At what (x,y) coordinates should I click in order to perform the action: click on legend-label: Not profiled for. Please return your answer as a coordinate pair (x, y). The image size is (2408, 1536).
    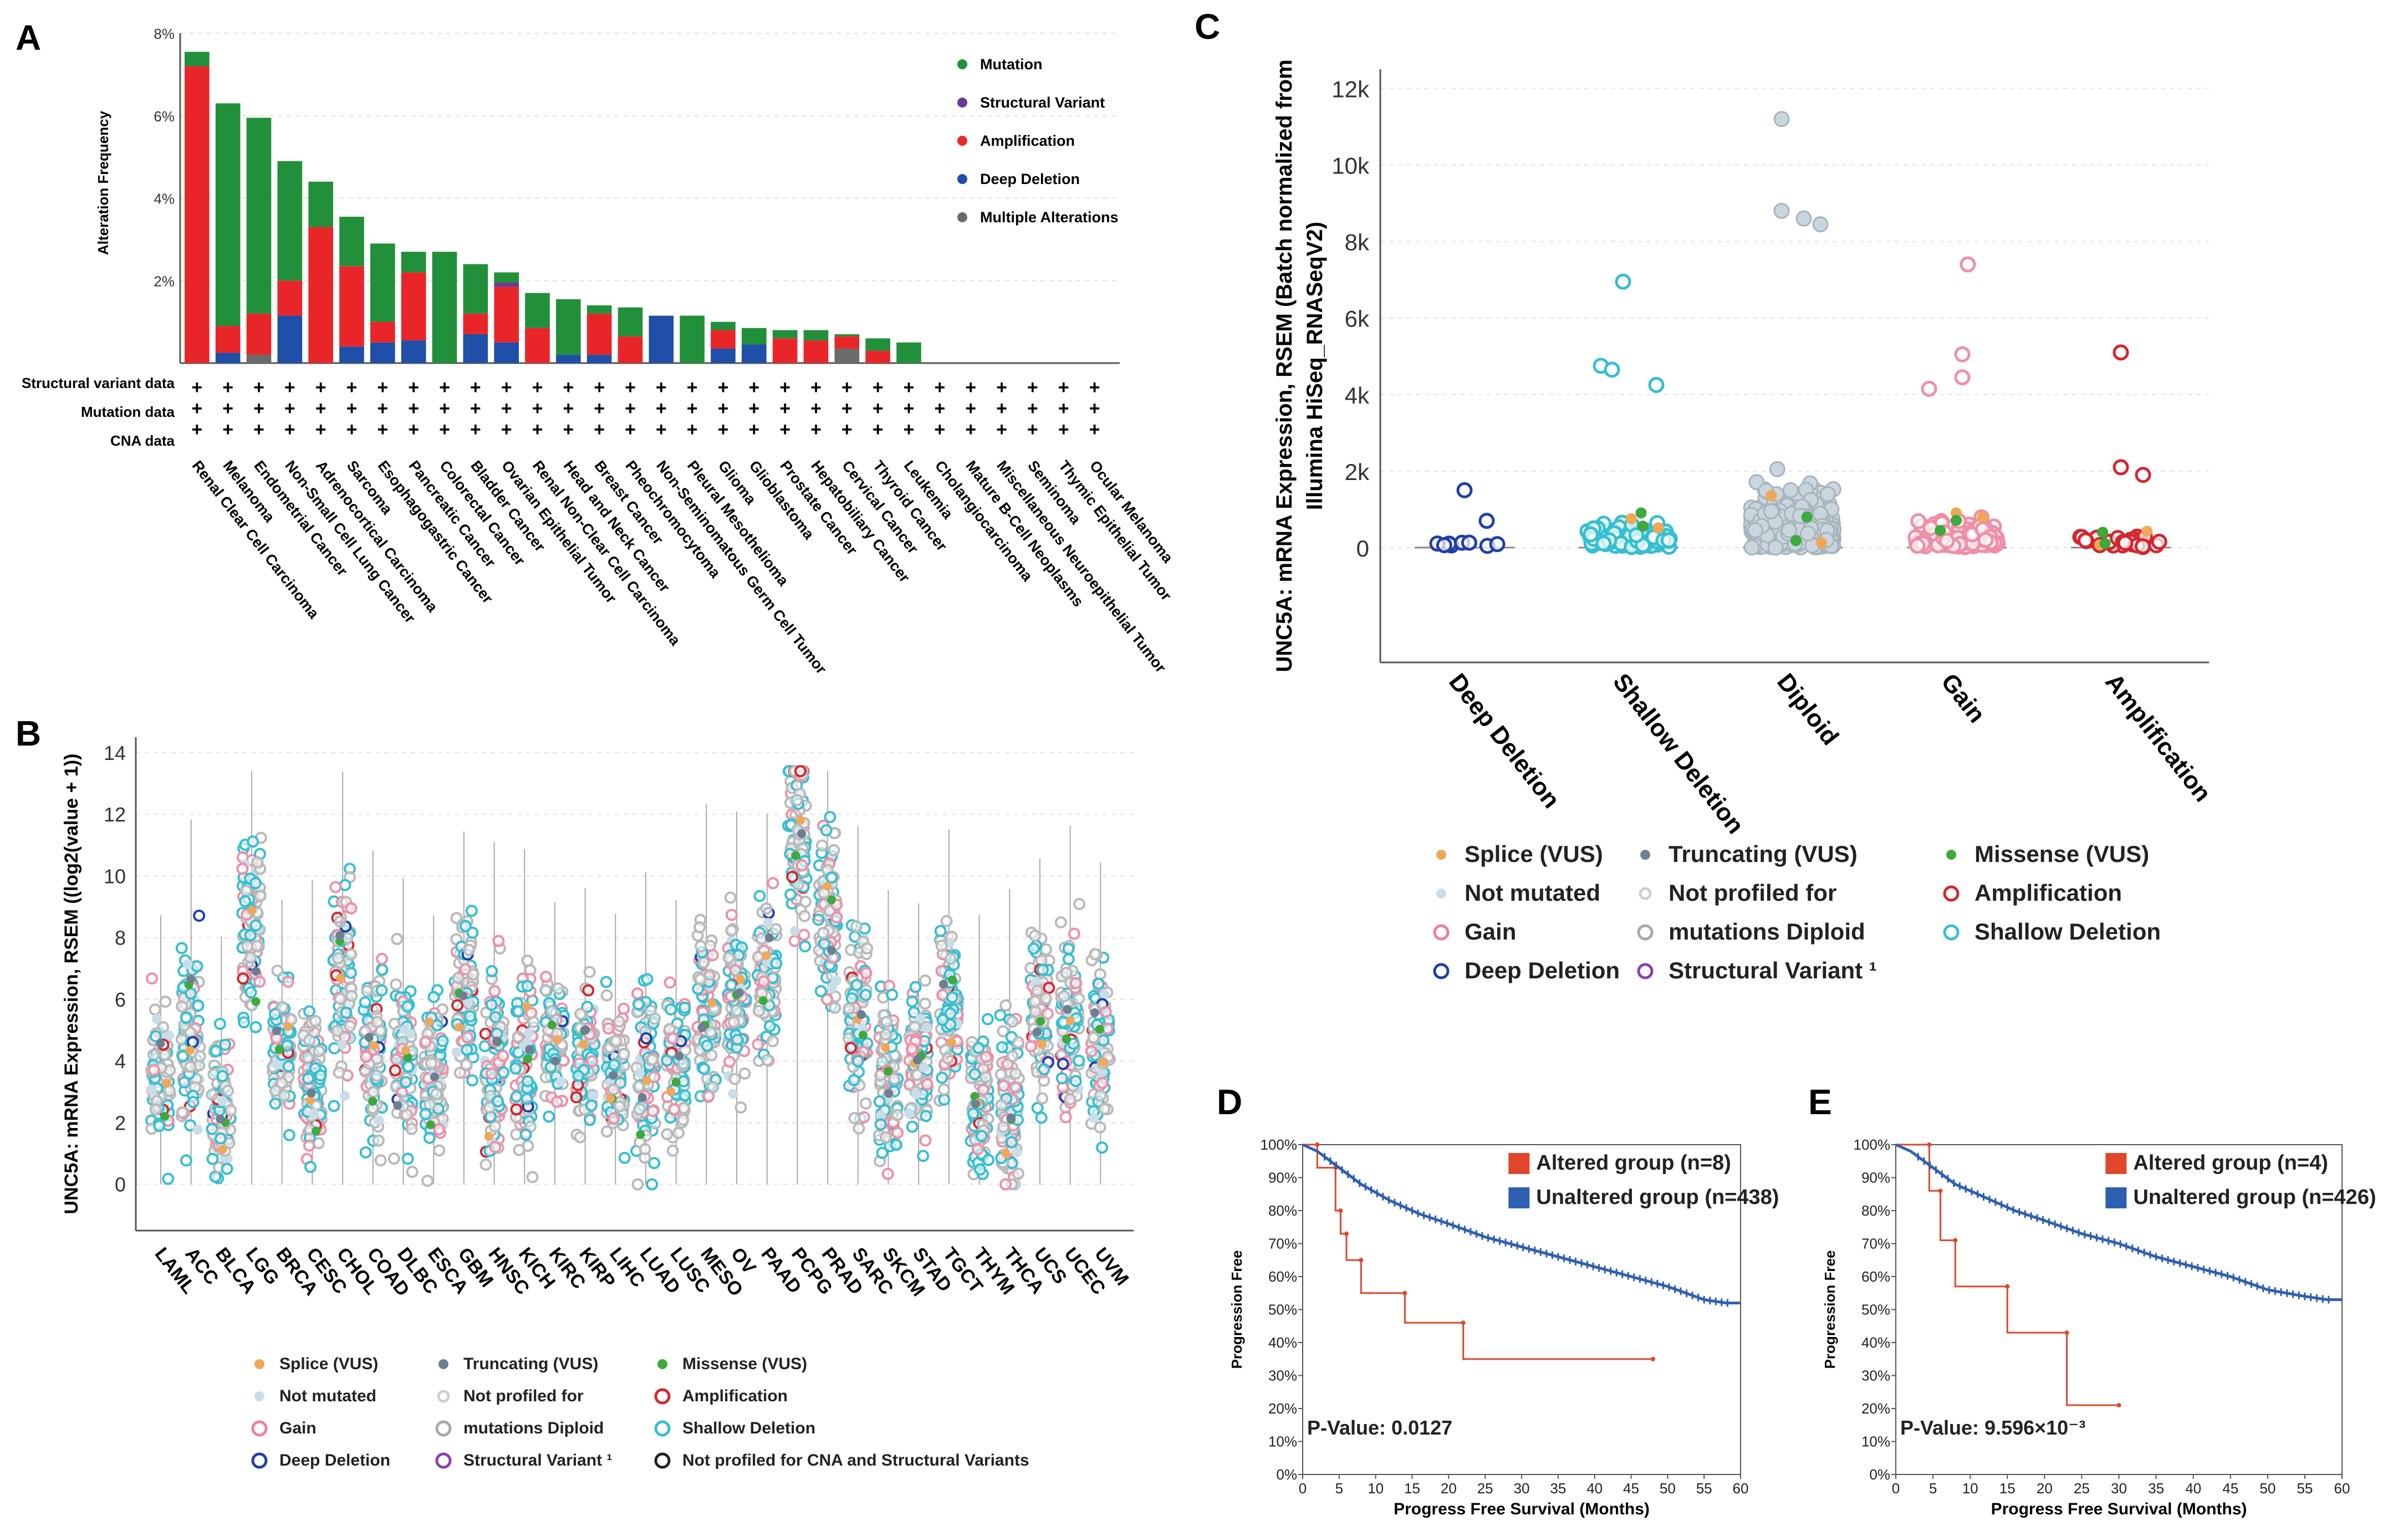
    Looking at the image, I should click on (523, 1396).